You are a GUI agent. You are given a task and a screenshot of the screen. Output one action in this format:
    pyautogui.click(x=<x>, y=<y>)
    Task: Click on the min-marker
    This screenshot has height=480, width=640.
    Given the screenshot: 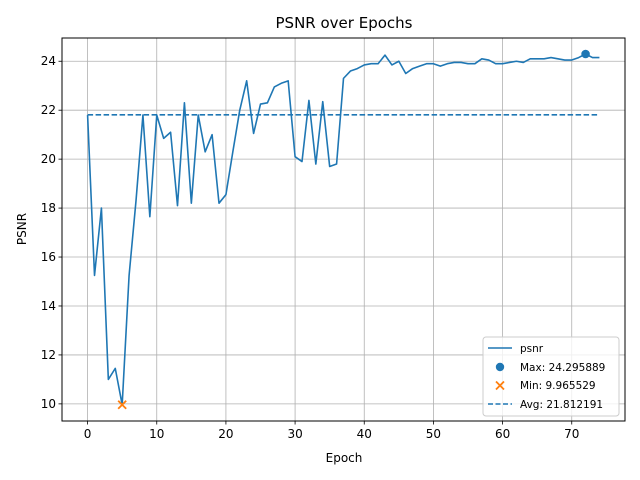 What is the action you would take?
    pyautogui.click(x=122, y=405)
    